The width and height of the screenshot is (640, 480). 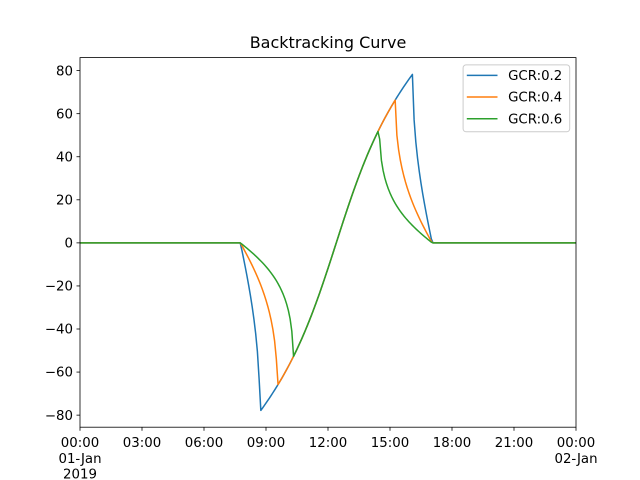 I want to click on y-tick-label: −20, so click(x=59, y=287).